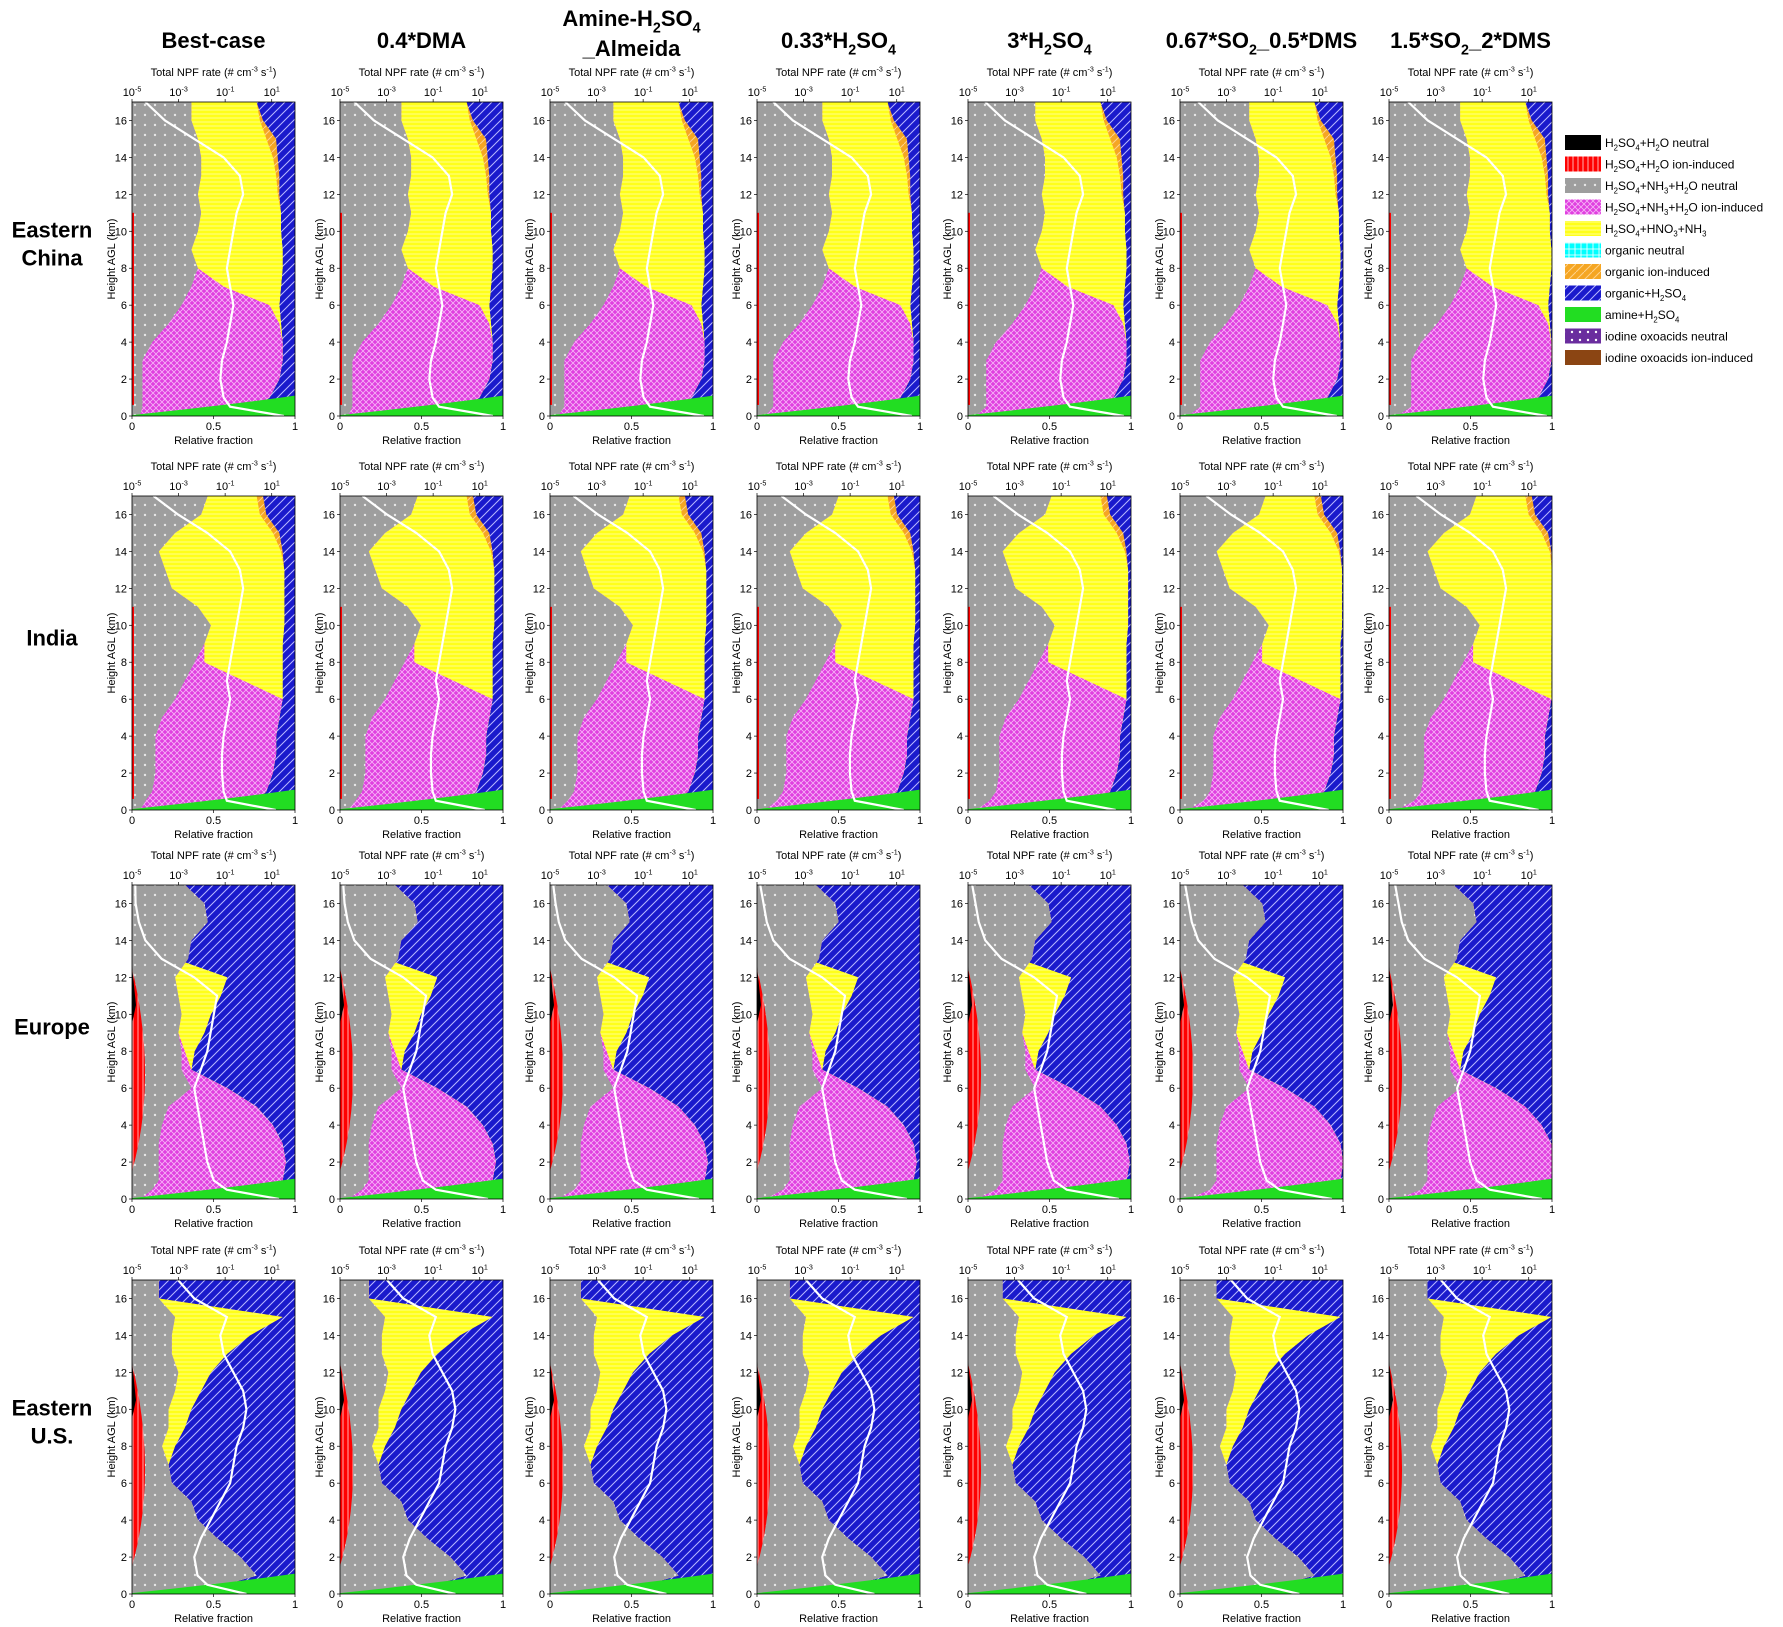 The image size is (1783, 1627). What do you see at coordinates (1655, 230) in the screenshot?
I see `legend-label: H2SO4+HNO3+NH3` at bounding box center [1655, 230].